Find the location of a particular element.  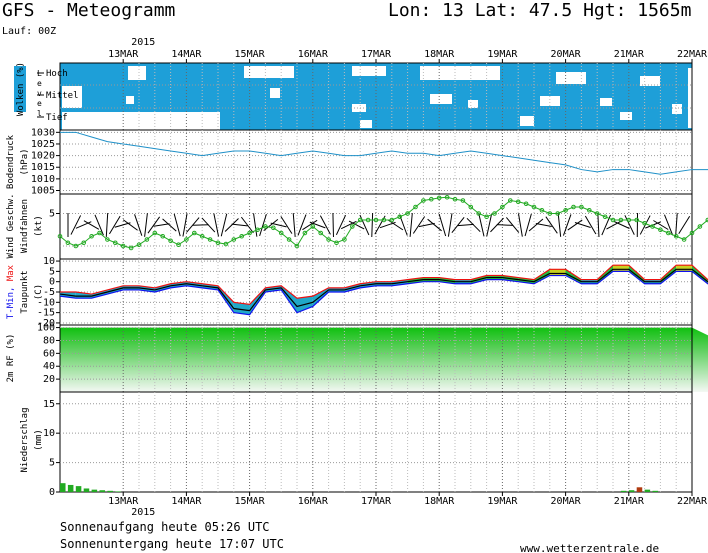

pressure-unit: (hPa) is located at coordinates (25, 161).